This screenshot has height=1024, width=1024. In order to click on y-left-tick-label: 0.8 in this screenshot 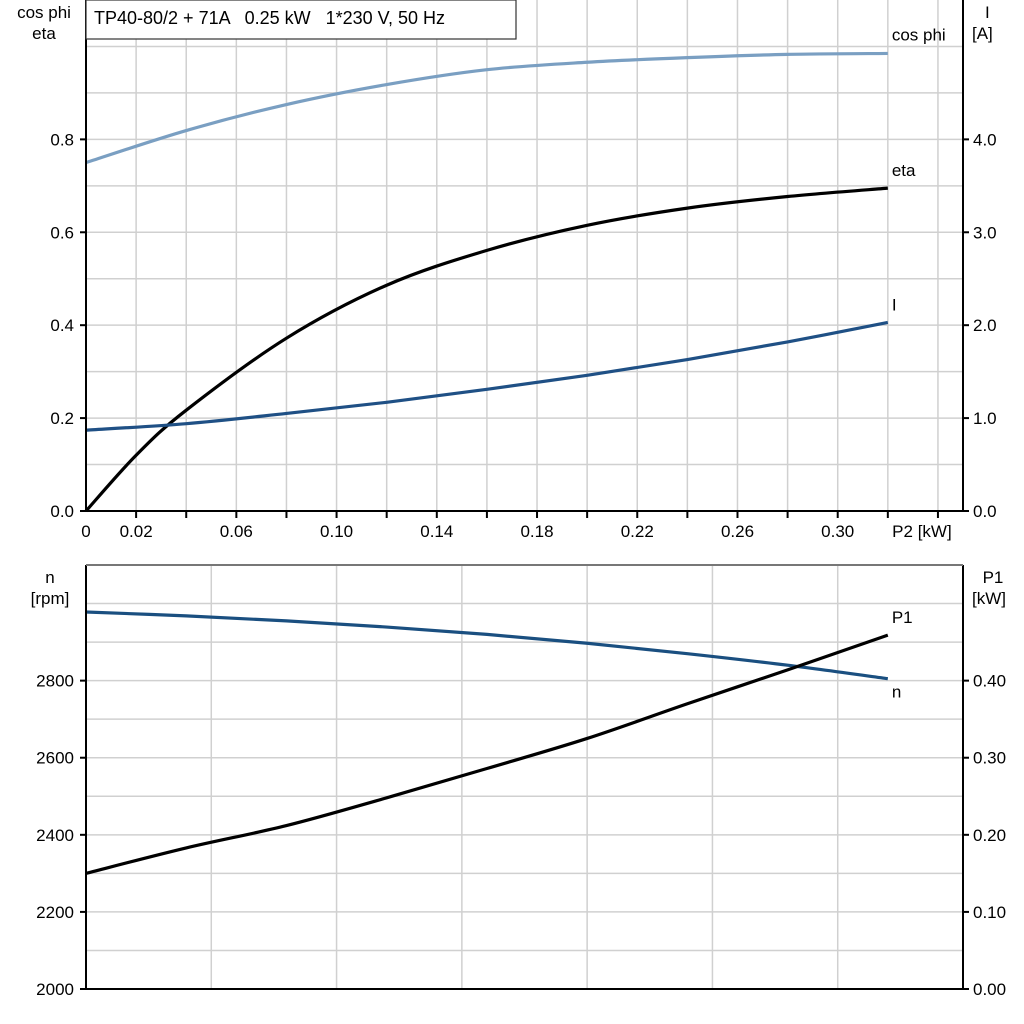, I will do `click(62, 139)`.